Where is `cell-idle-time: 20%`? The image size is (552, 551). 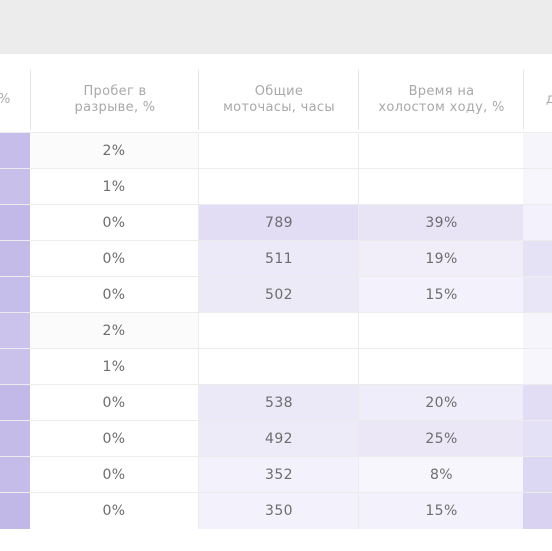
cell-idle-time: 20% is located at coordinates (441, 403).